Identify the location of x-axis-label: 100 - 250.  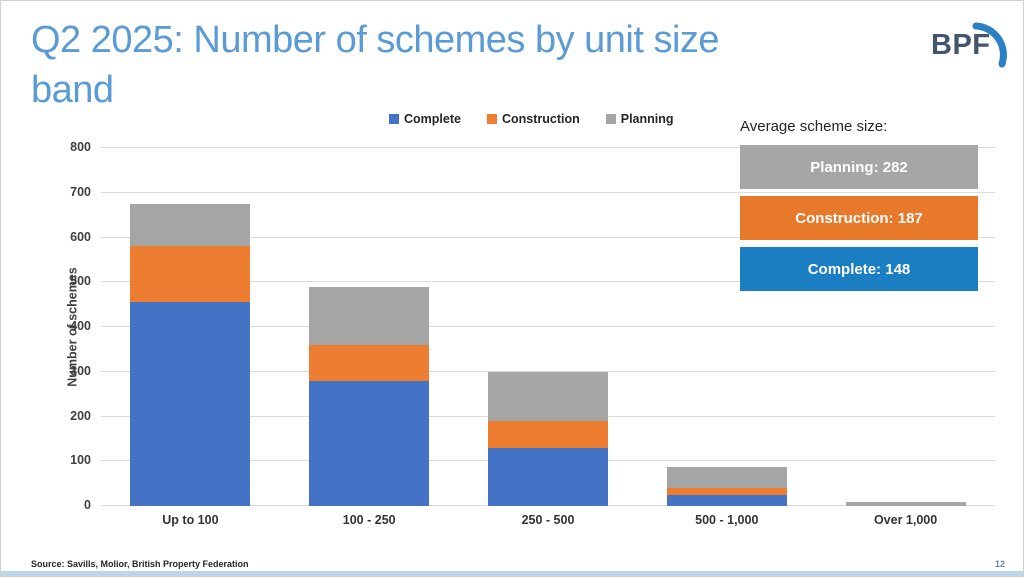
(369, 520).